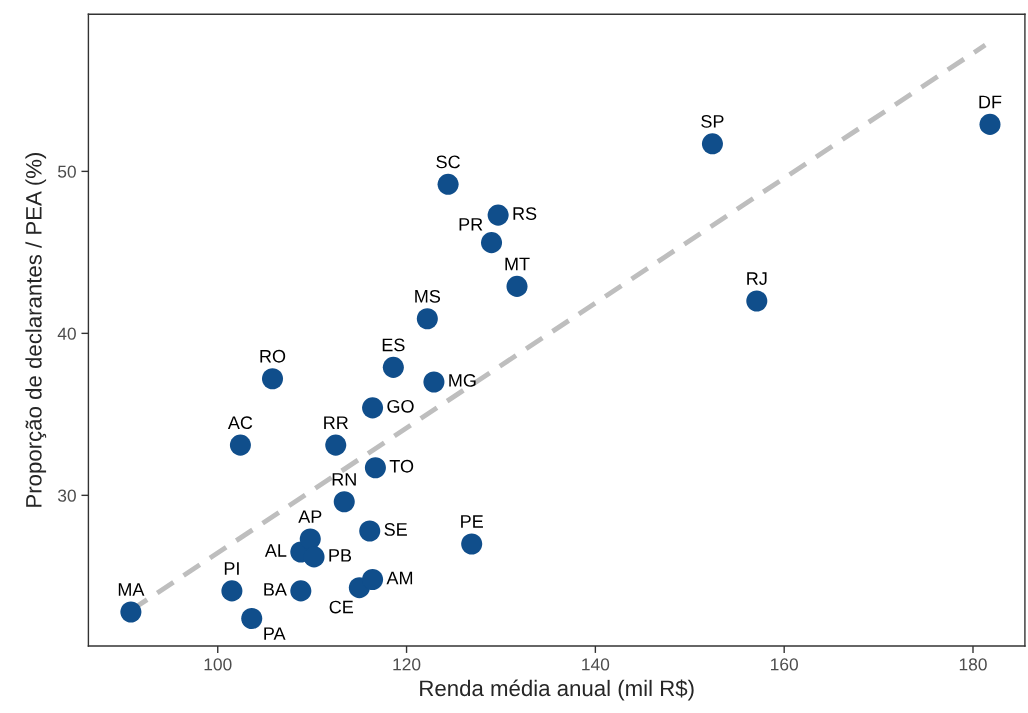 The width and height of the screenshot is (1028, 713). I want to click on annotation: MA, so click(131, 589).